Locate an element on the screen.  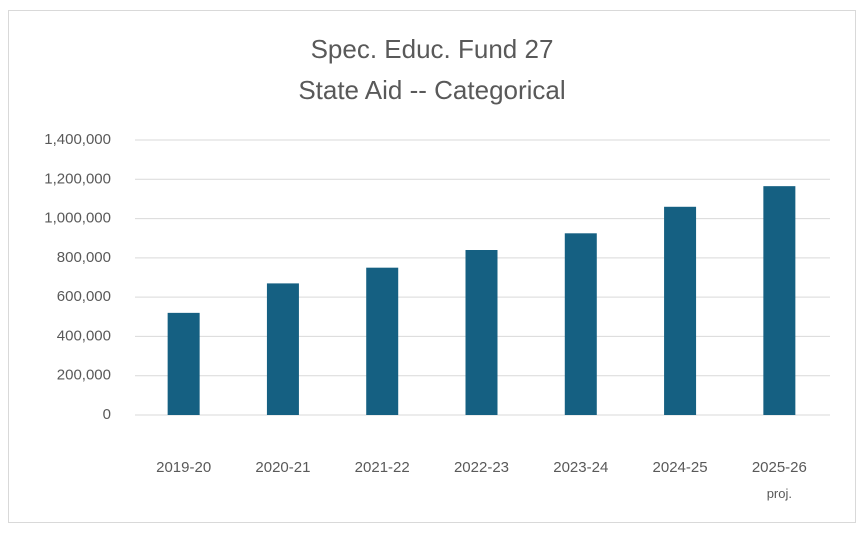
chart-title: State Aid -- Categorical is located at coordinates (431, 90).